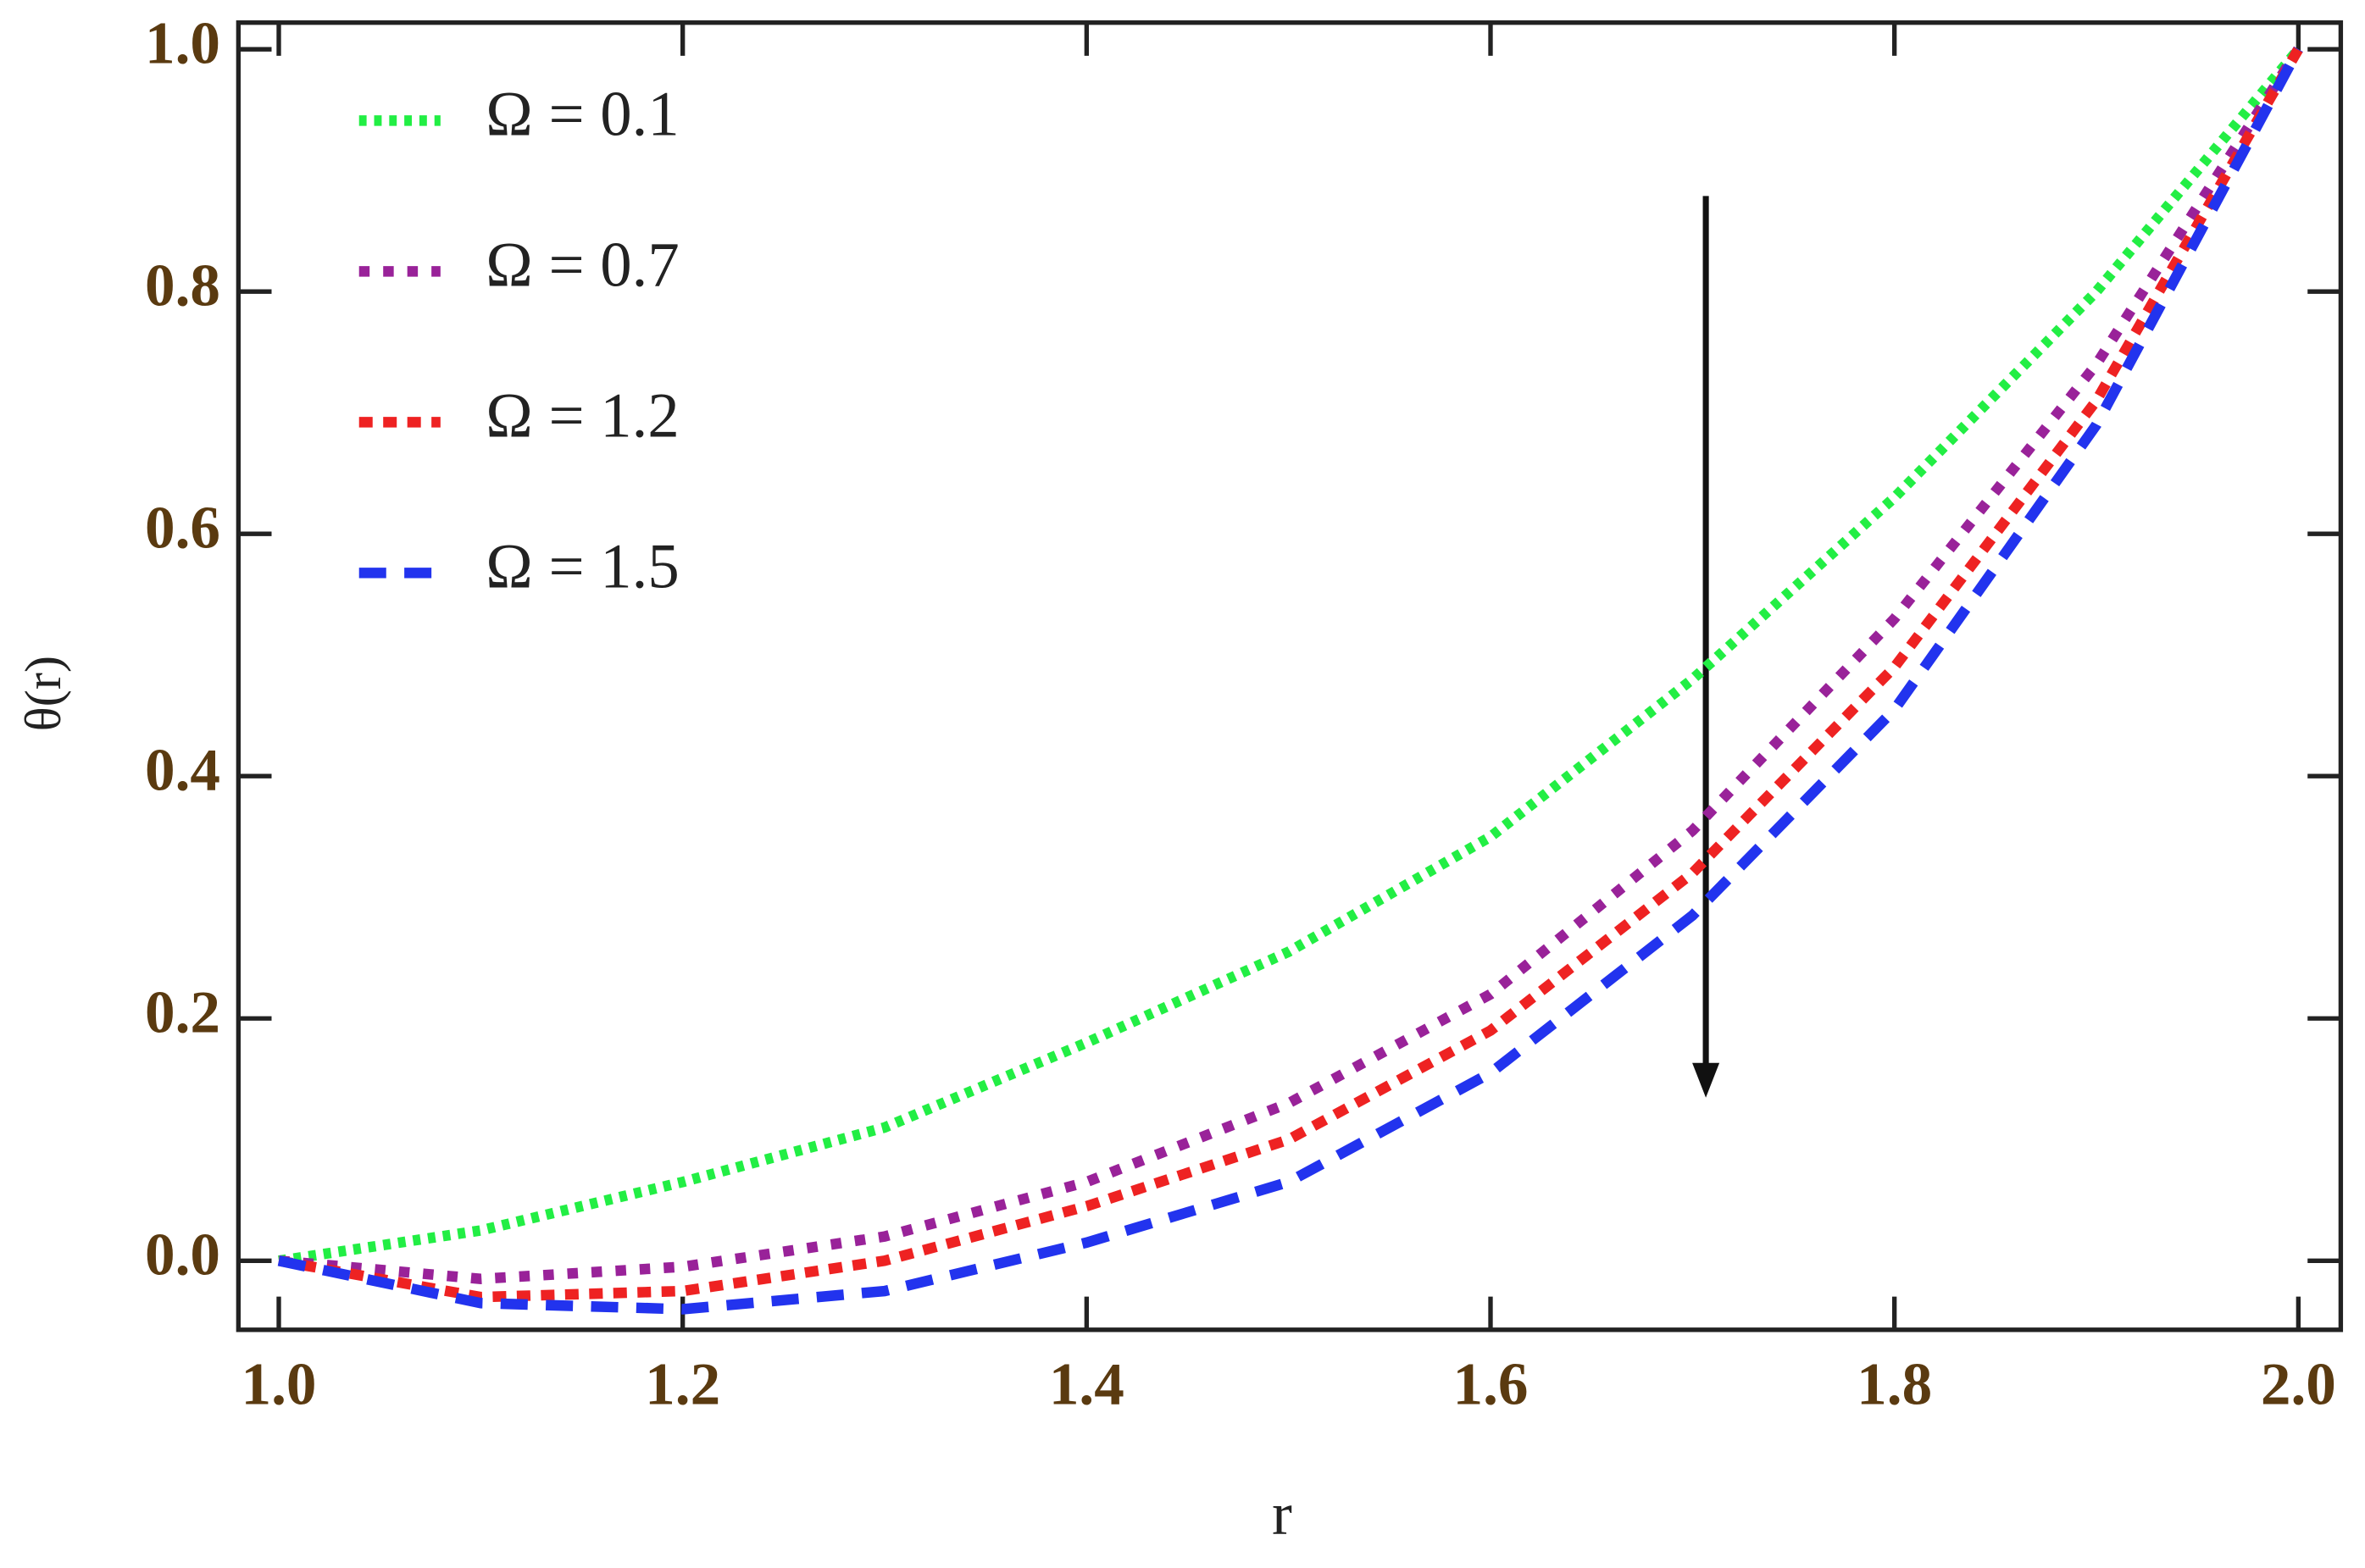 This screenshot has width=2365, height=1568. What do you see at coordinates (583, 265) in the screenshot?
I see `legend-label: Ω = 0.7` at bounding box center [583, 265].